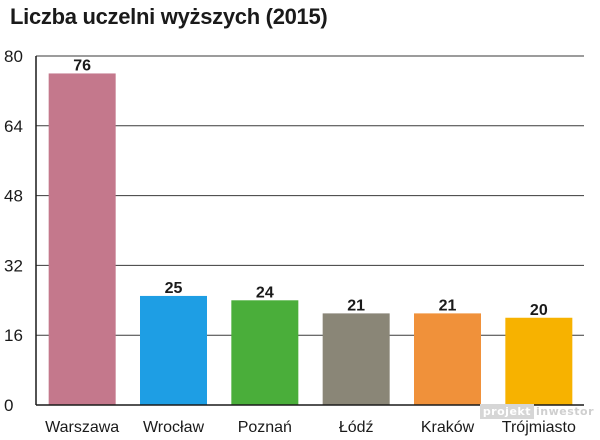 This screenshot has height=440, width=600. Describe the element at coordinates (265, 427) in the screenshot. I see `category-label-2: Poznań` at that location.